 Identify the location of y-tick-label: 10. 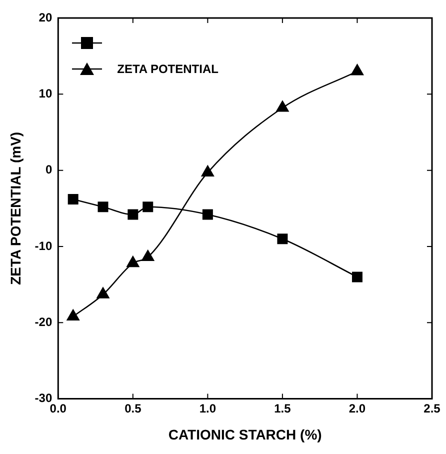
(45, 93).